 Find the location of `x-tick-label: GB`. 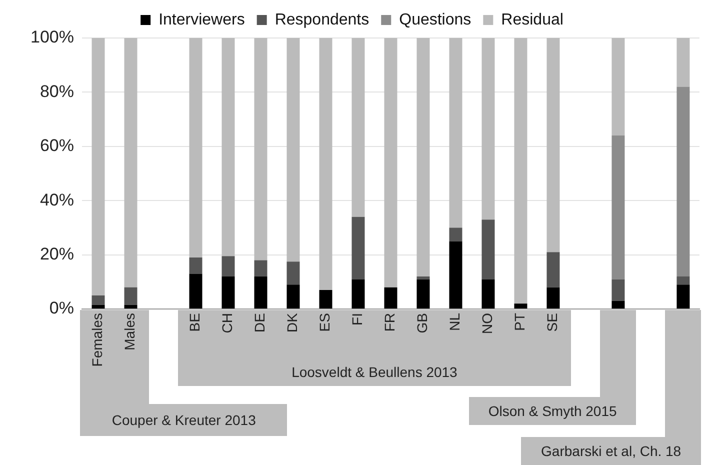

x-tick-label: GB is located at coordinates (422, 323).